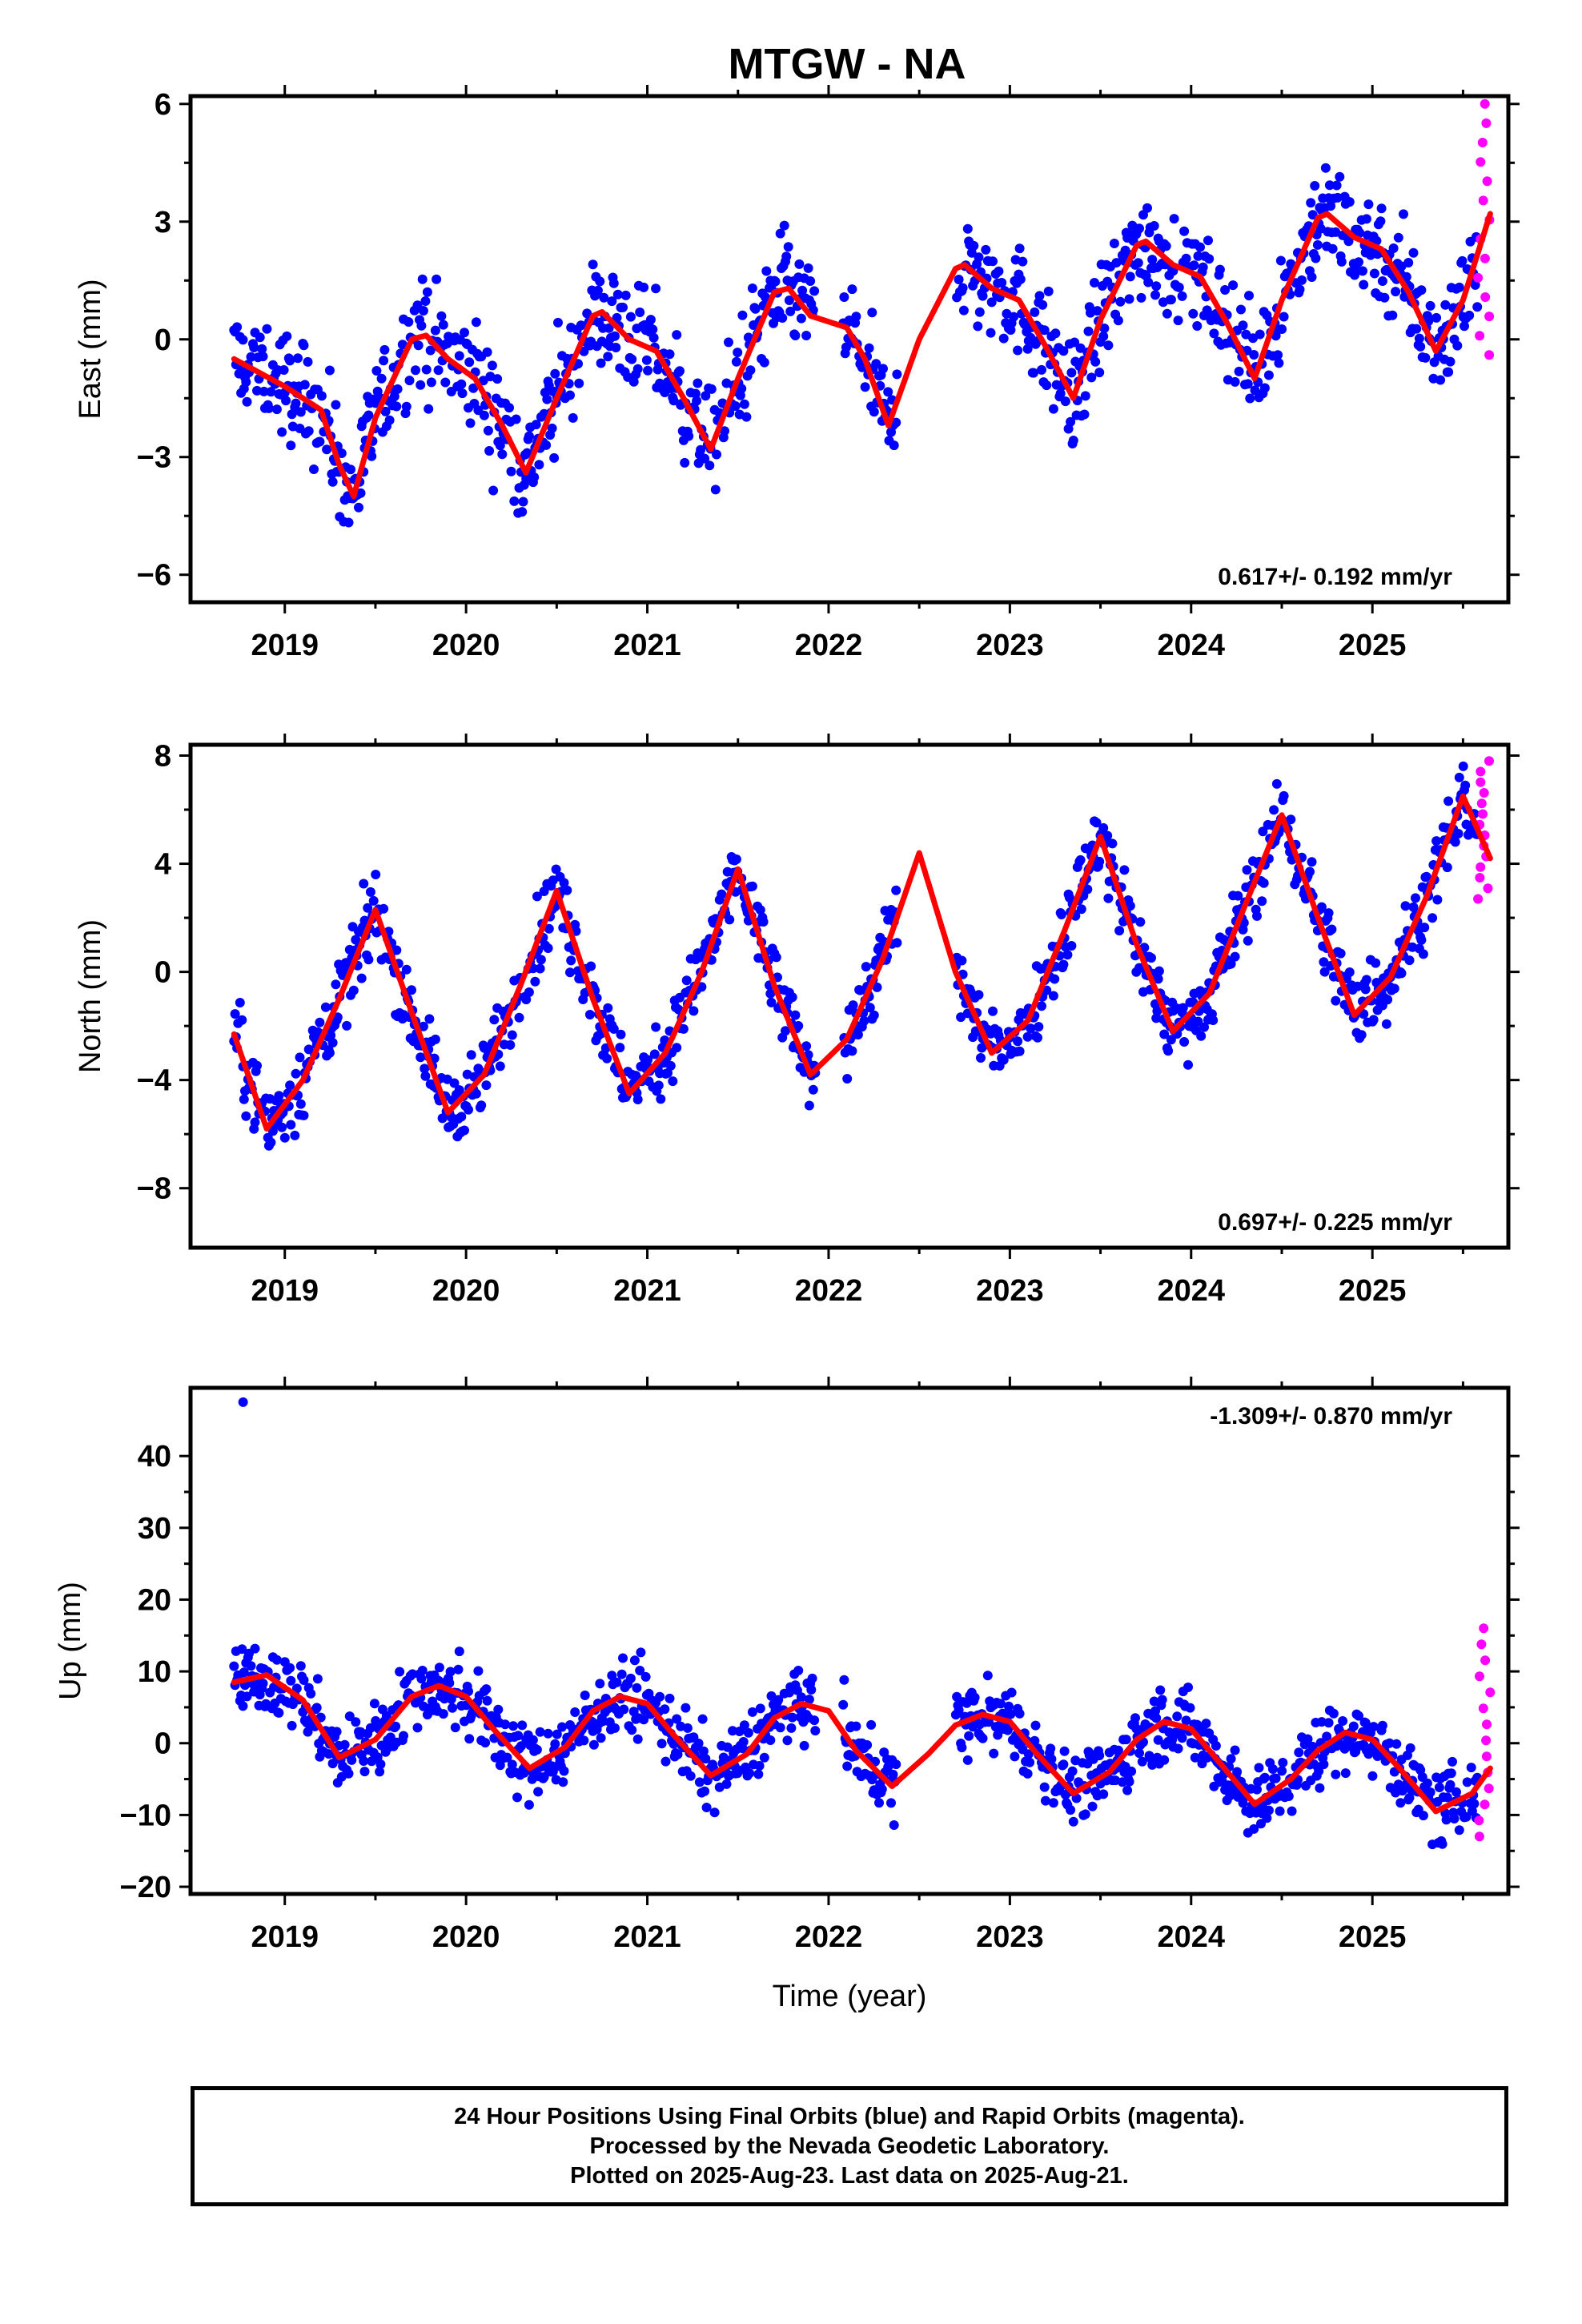 The image size is (1582, 2324). I want to click on model-fit-line, so click(862, 1743).